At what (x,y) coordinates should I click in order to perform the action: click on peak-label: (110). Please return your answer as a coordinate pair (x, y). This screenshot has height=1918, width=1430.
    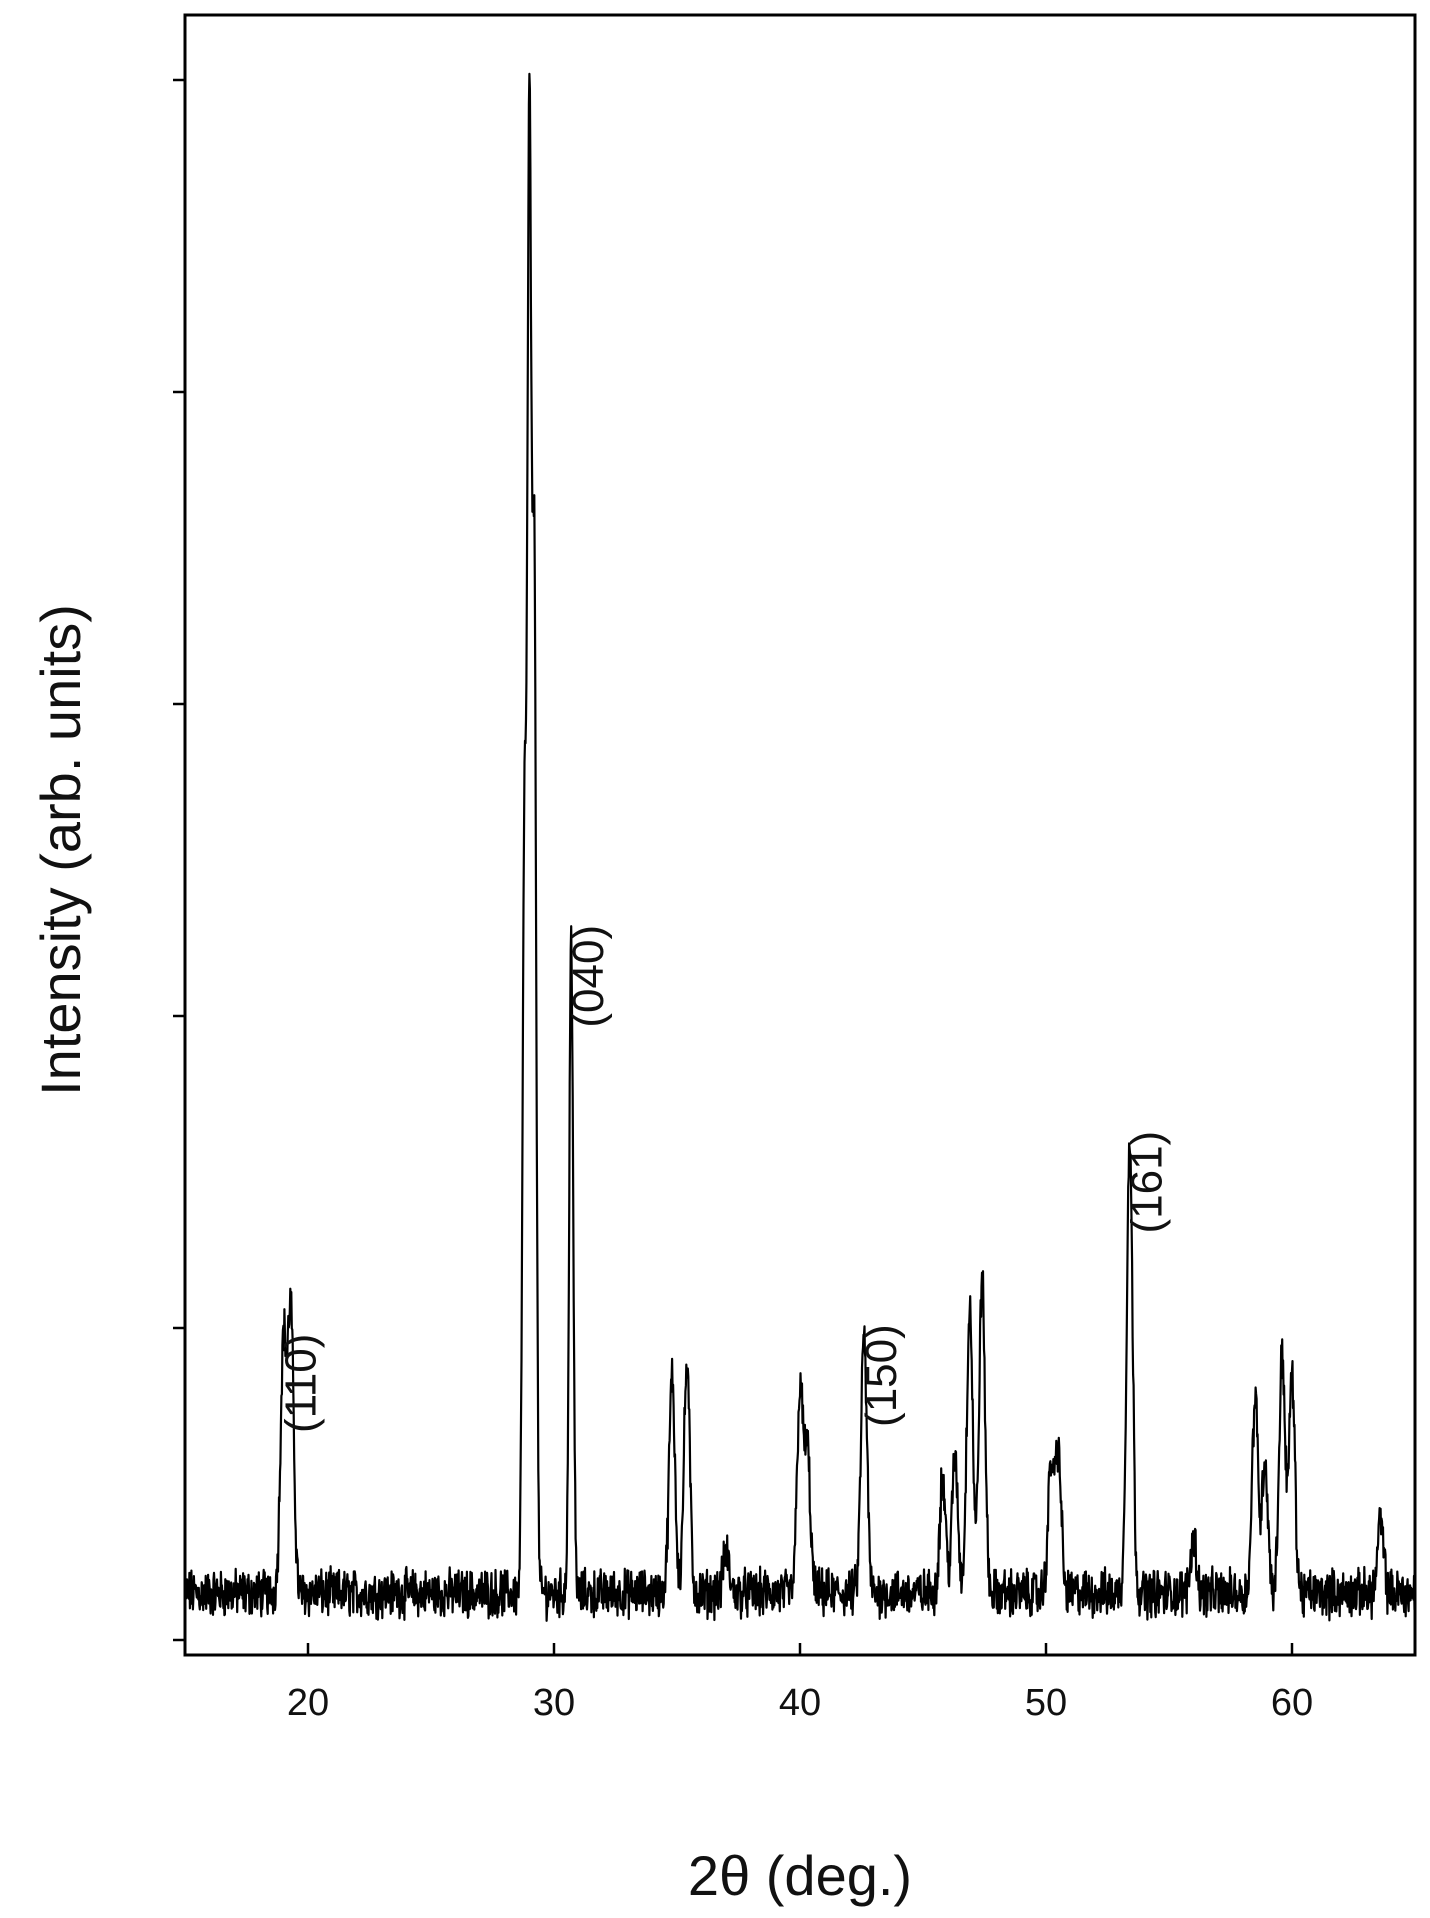
    Looking at the image, I should click on (300, 1383).